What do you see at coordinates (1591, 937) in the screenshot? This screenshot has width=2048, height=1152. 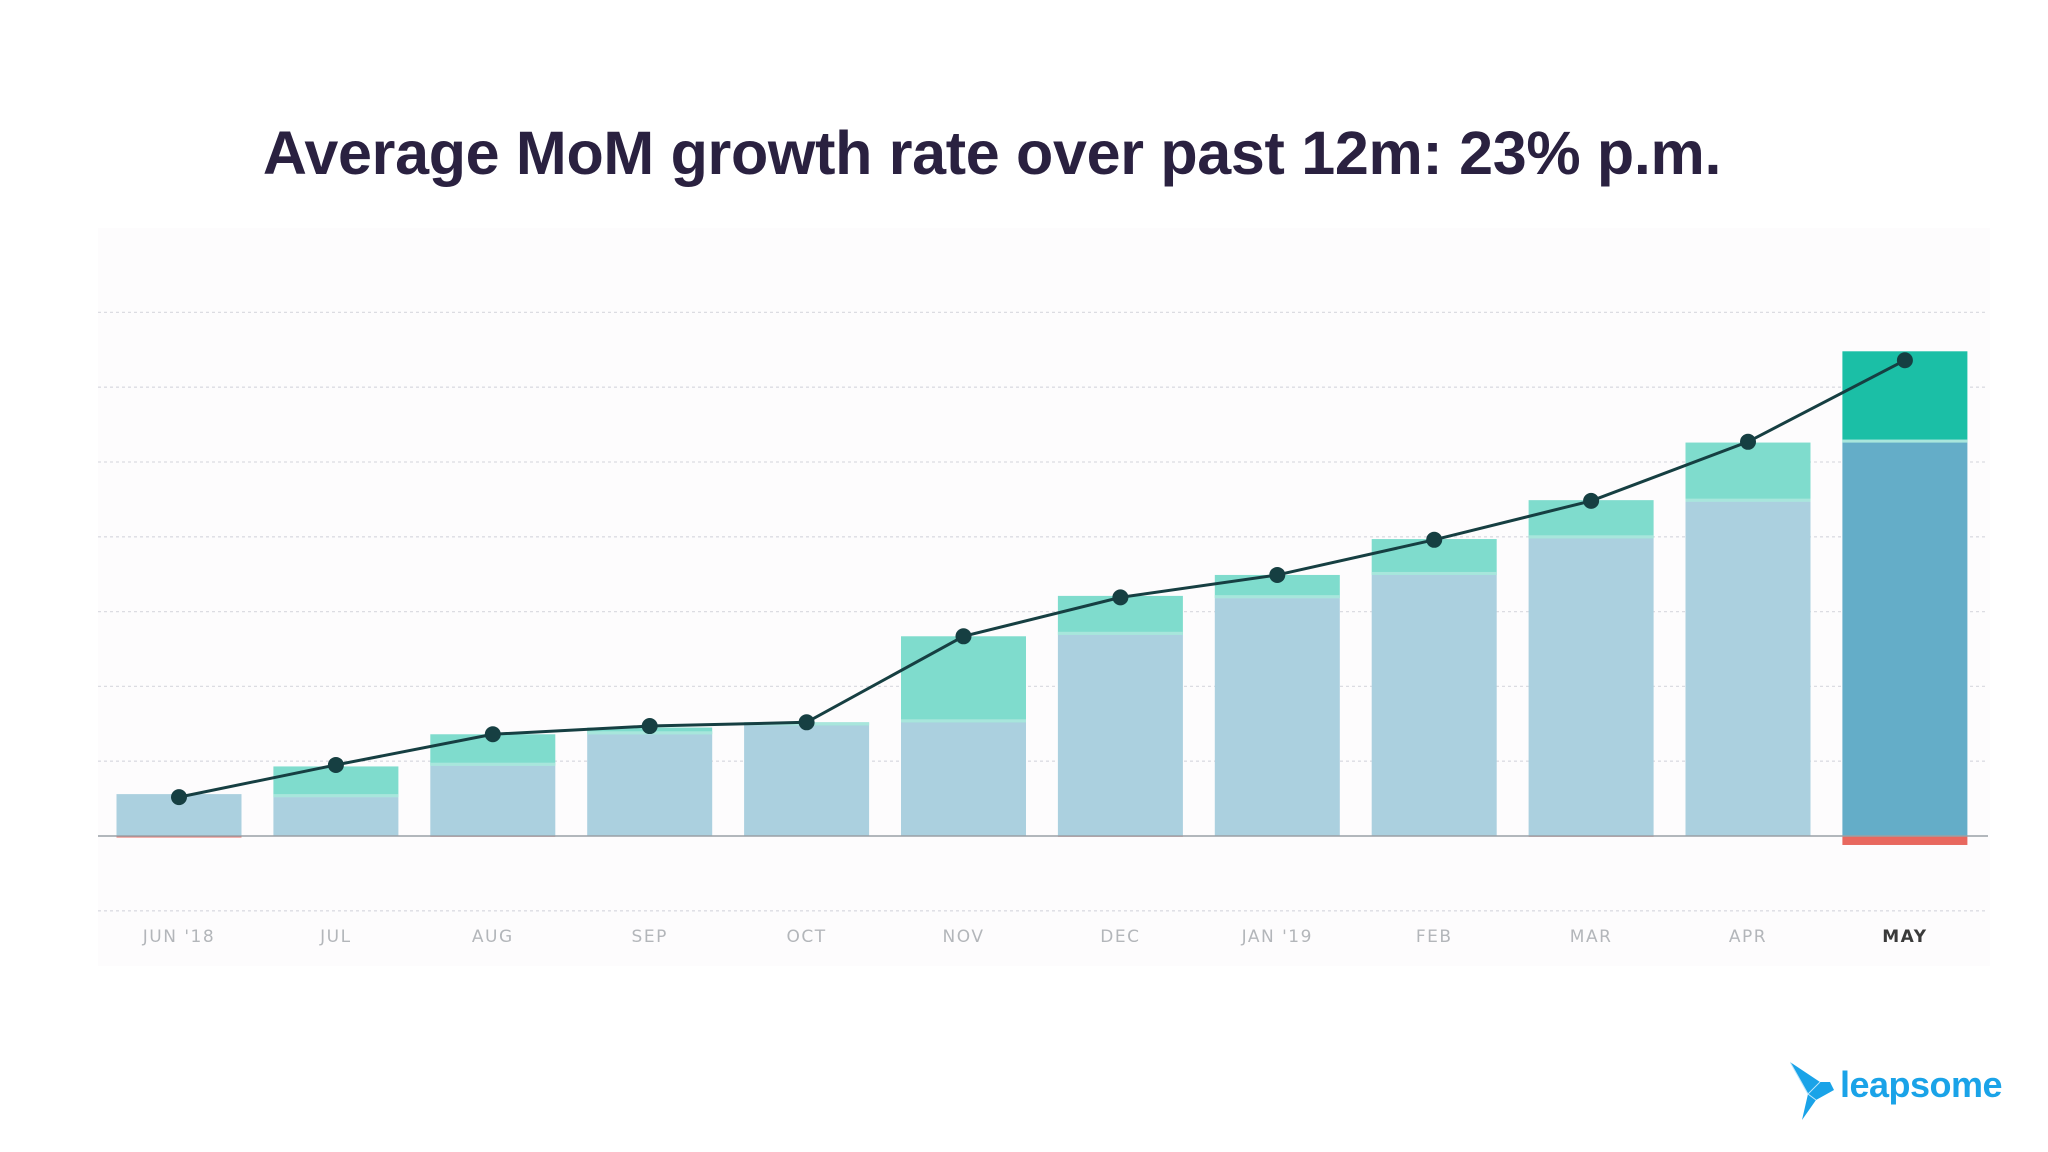 I see `x-tick-label: MAR` at bounding box center [1591, 937].